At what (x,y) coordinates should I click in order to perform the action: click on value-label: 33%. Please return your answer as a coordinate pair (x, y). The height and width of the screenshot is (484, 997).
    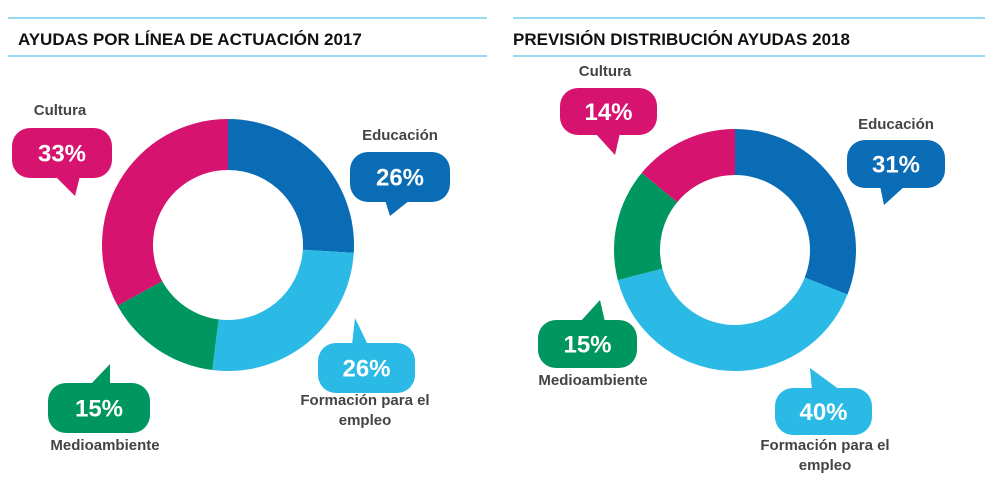
    Looking at the image, I should click on (62, 154).